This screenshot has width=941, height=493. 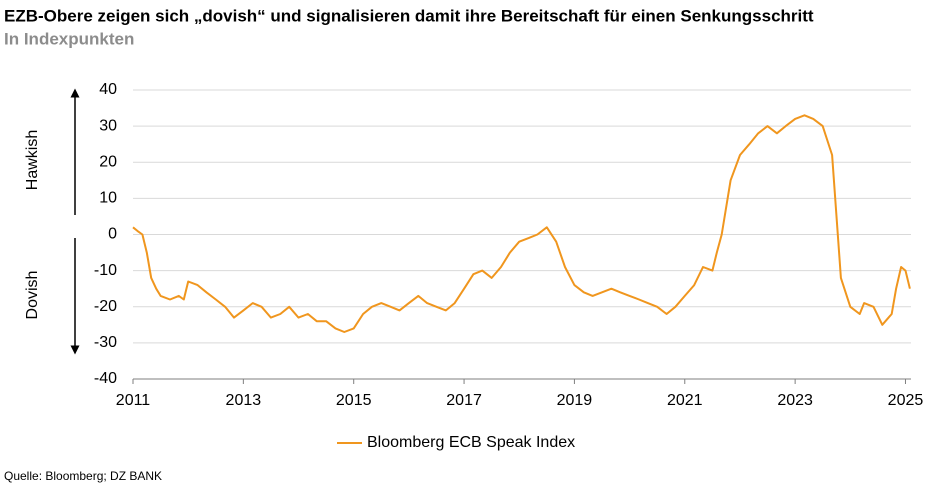 I want to click on x-tick-label: 2021, so click(x=685, y=400).